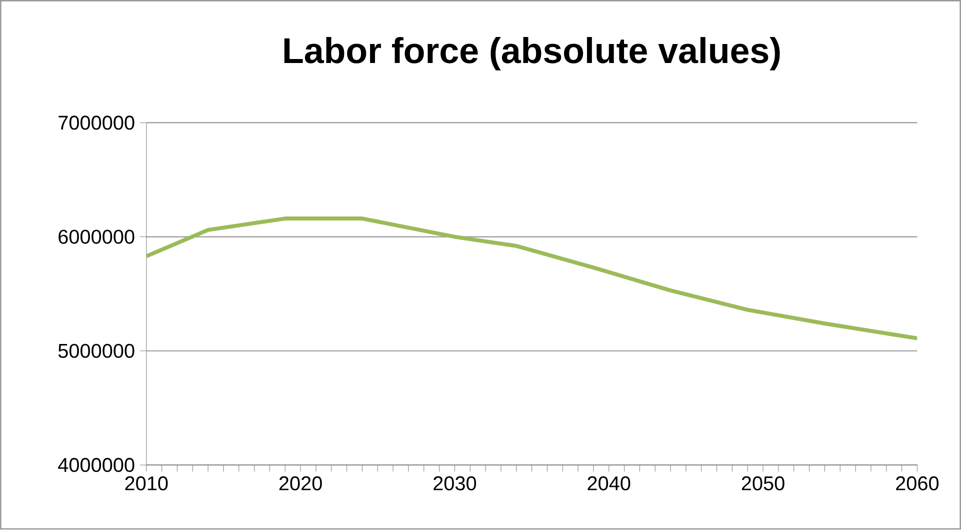 The width and height of the screenshot is (961, 530). What do you see at coordinates (300, 483) in the screenshot?
I see `x-tick-label: 2020` at bounding box center [300, 483].